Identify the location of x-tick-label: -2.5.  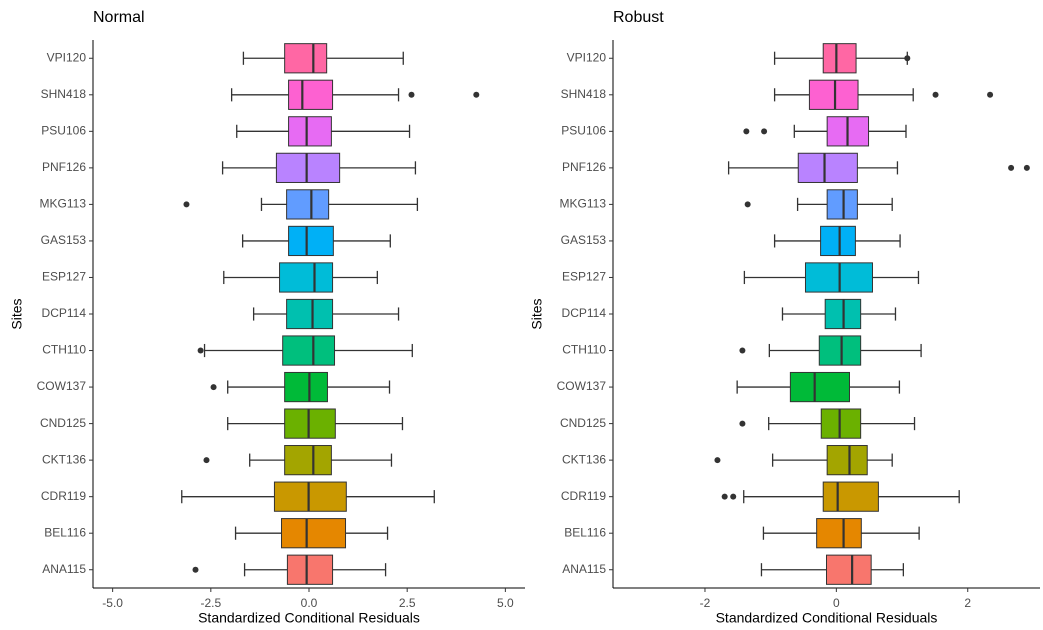
(210, 603).